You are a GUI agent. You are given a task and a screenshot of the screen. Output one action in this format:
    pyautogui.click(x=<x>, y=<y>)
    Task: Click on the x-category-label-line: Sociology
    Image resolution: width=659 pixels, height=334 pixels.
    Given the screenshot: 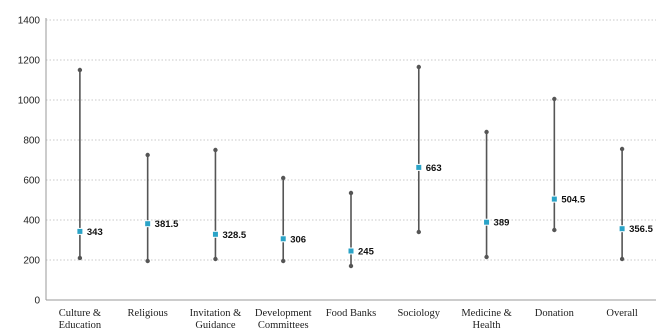 What is the action you would take?
    pyautogui.click(x=418, y=313)
    